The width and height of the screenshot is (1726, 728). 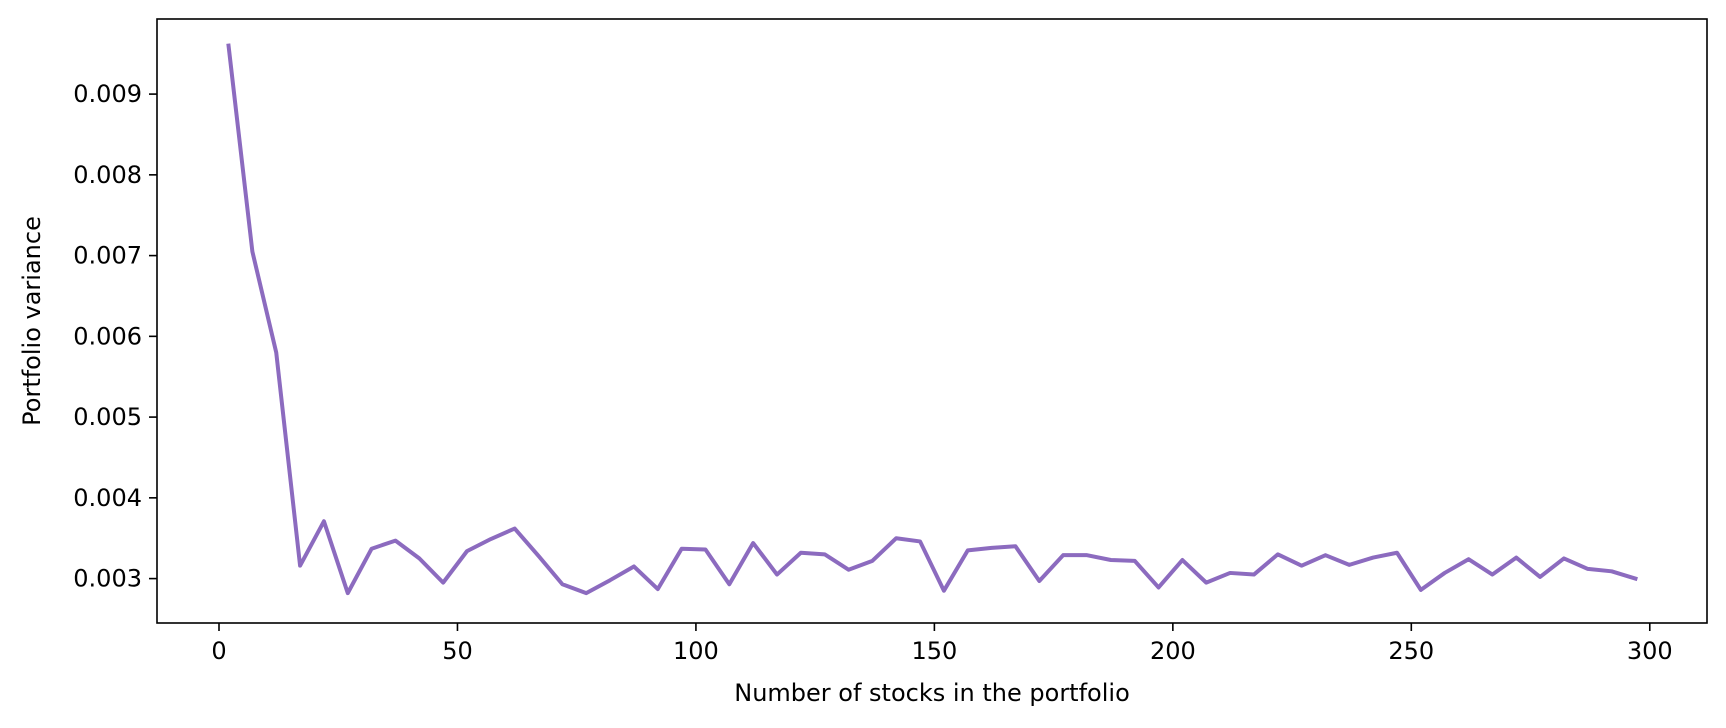 I want to click on x-axis-ticks: 0 50 100 150 200 250 300, so click(x=942, y=644).